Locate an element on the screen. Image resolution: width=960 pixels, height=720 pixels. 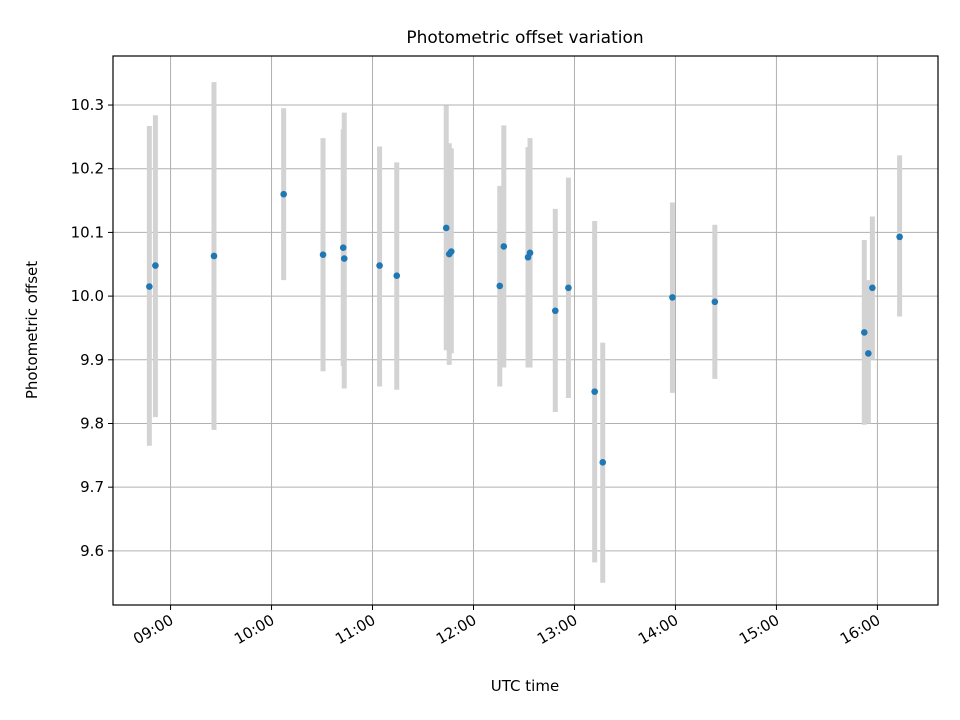
y-tick-label: 9.8 is located at coordinates (92, 423).